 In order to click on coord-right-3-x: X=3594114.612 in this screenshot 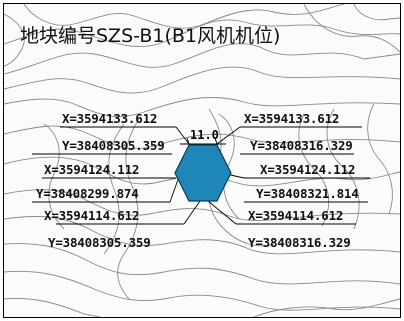, I will do `click(295, 215)`.